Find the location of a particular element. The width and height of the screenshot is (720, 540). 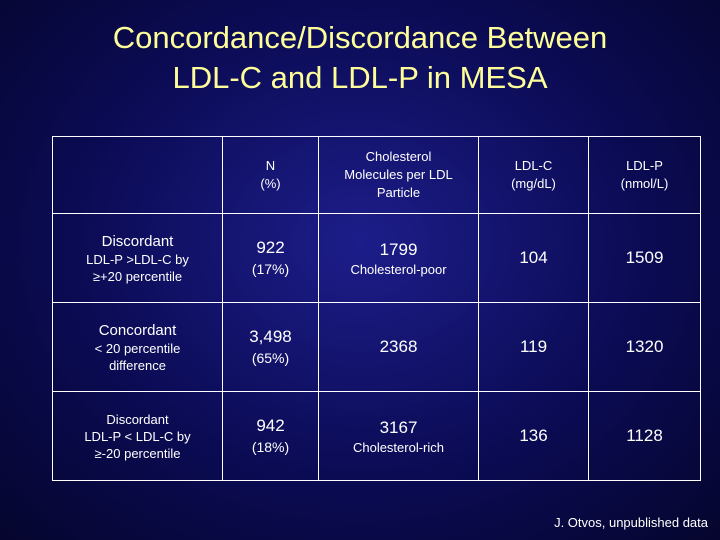

header-n: N (%) is located at coordinates (270, 175).